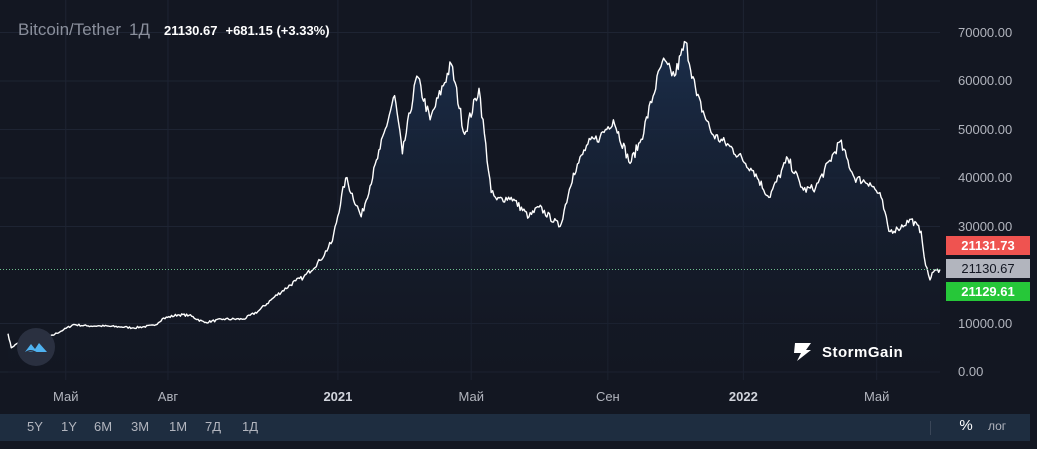  Describe the element at coordinates (338, 396) in the screenshot. I see `x-tick-label: 2021` at that location.